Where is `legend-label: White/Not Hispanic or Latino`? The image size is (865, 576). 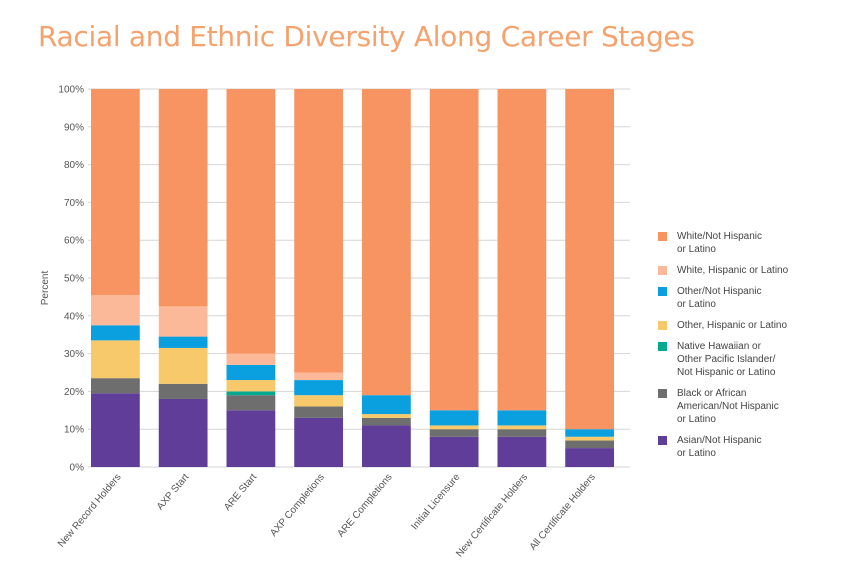 legend-label: White/Not Hispanic or Latino is located at coordinates (720, 243).